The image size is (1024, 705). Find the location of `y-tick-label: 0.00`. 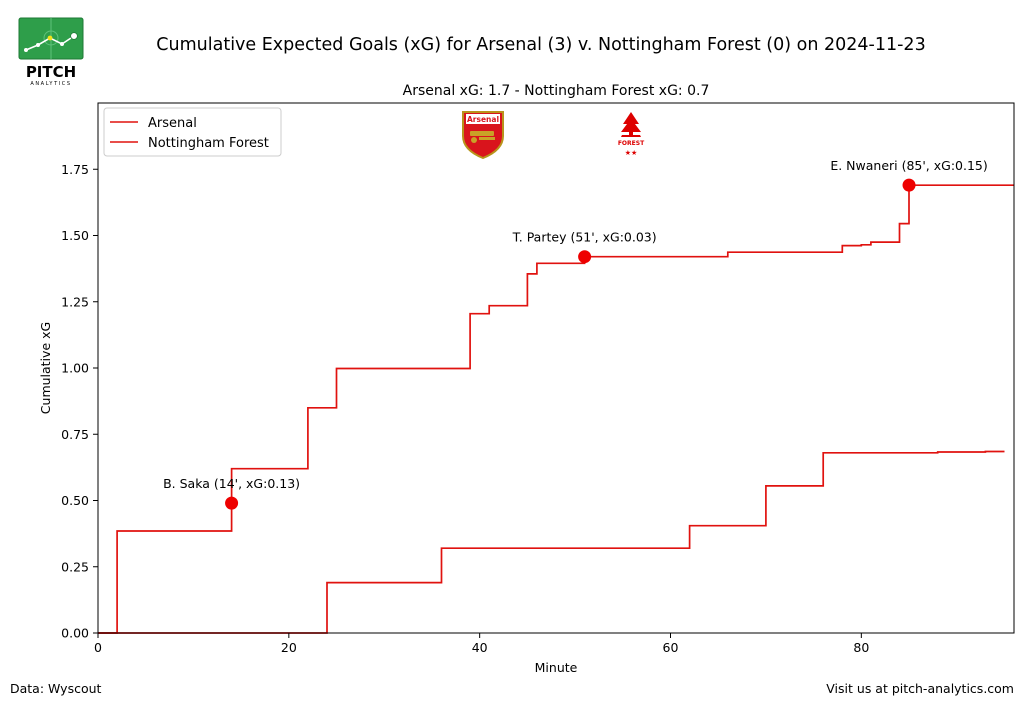

y-tick-label: 0.00 is located at coordinates (75, 633).